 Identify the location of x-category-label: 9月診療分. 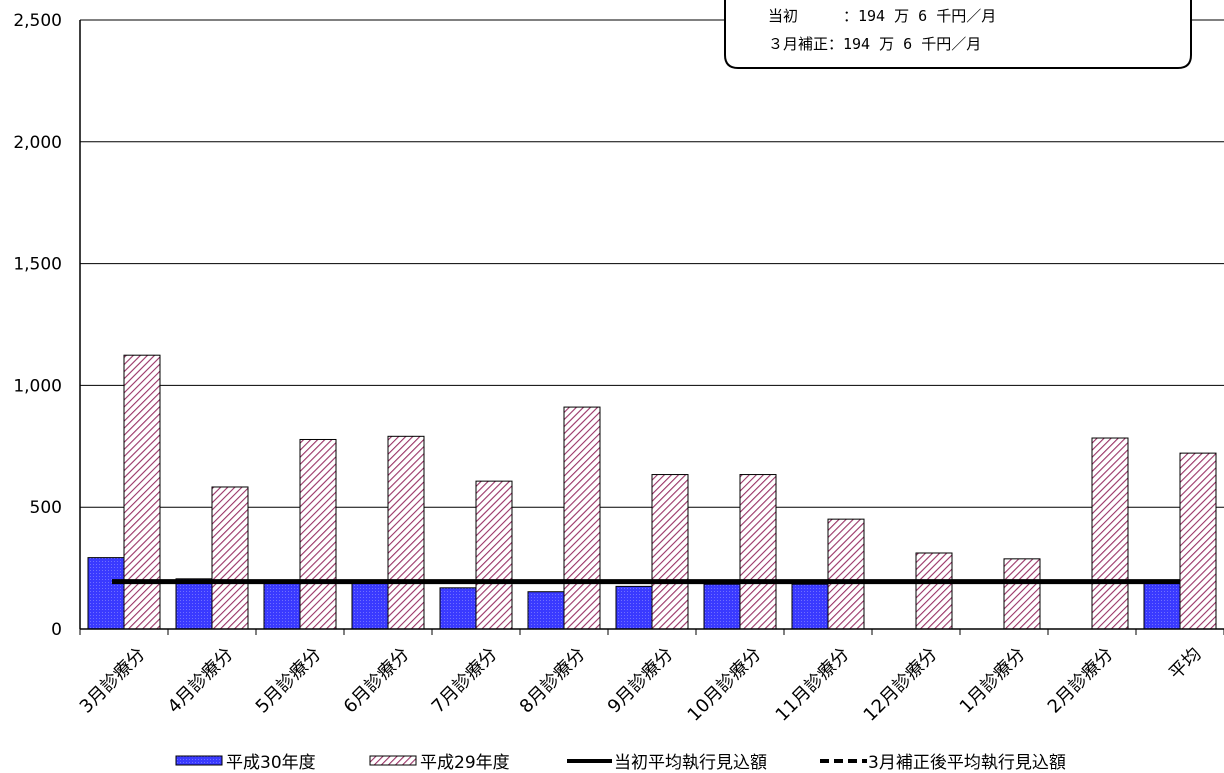
(641, 681).